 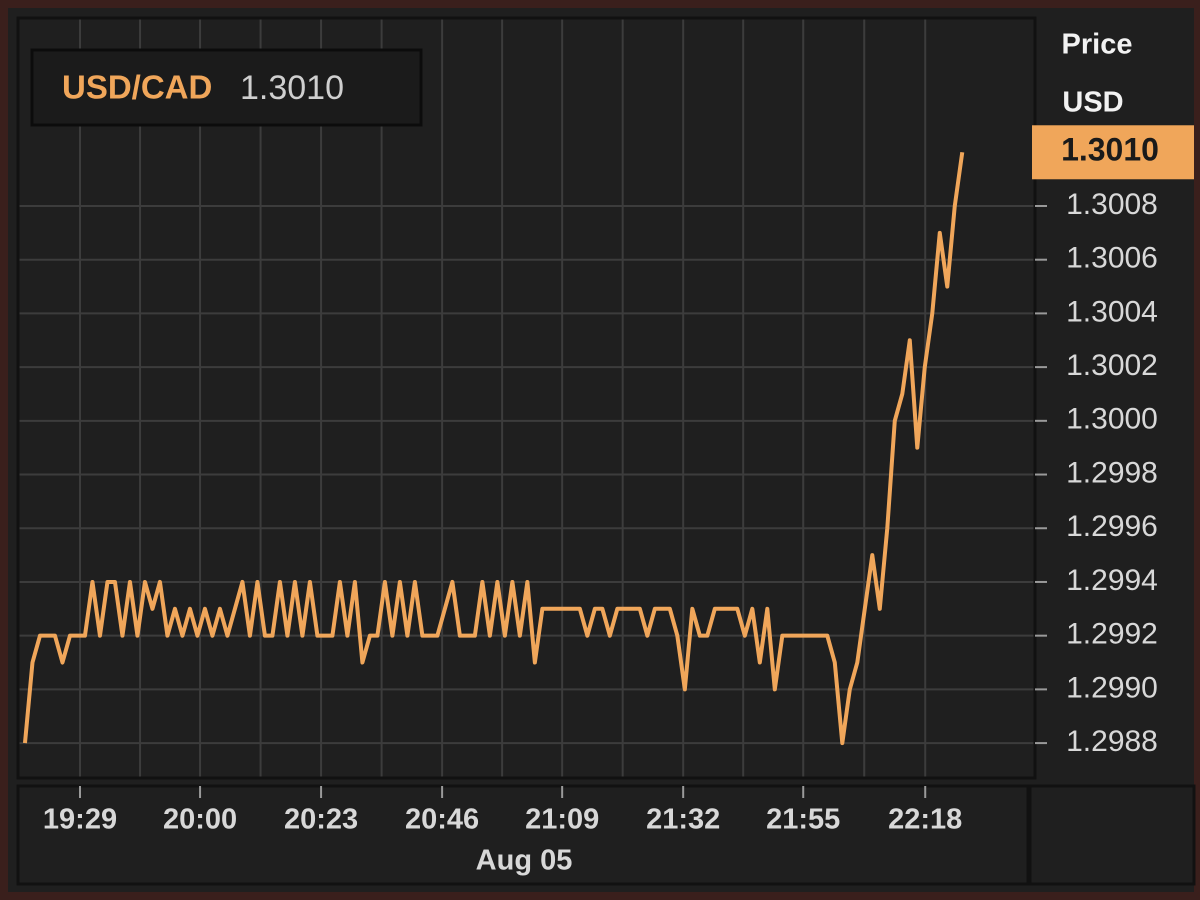 I want to click on last-price-box, so click(x=1113, y=152).